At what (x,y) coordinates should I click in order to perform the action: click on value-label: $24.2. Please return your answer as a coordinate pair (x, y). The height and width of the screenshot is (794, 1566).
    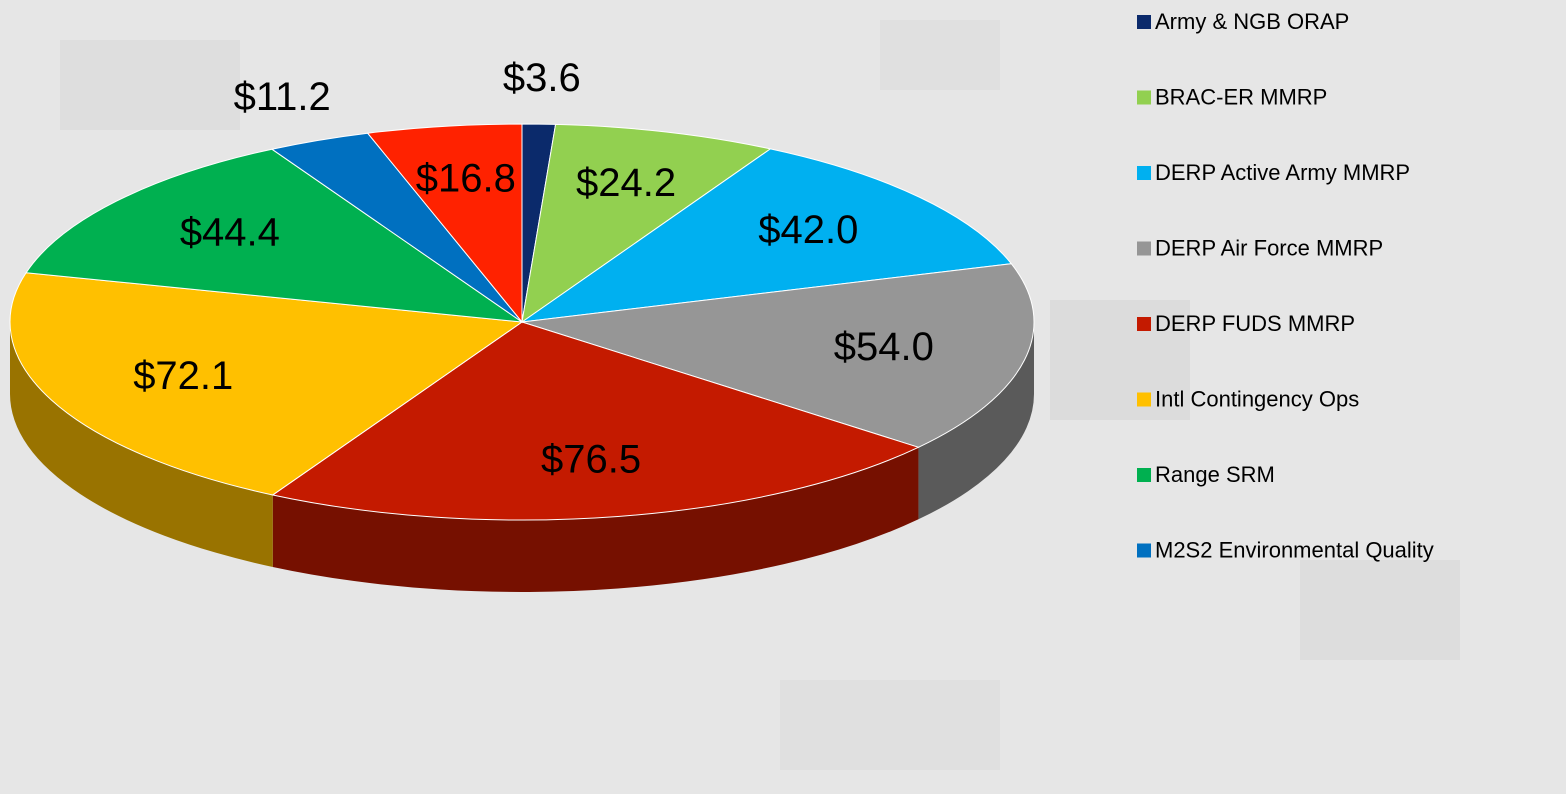
    Looking at the image, I should click on (626, 183).